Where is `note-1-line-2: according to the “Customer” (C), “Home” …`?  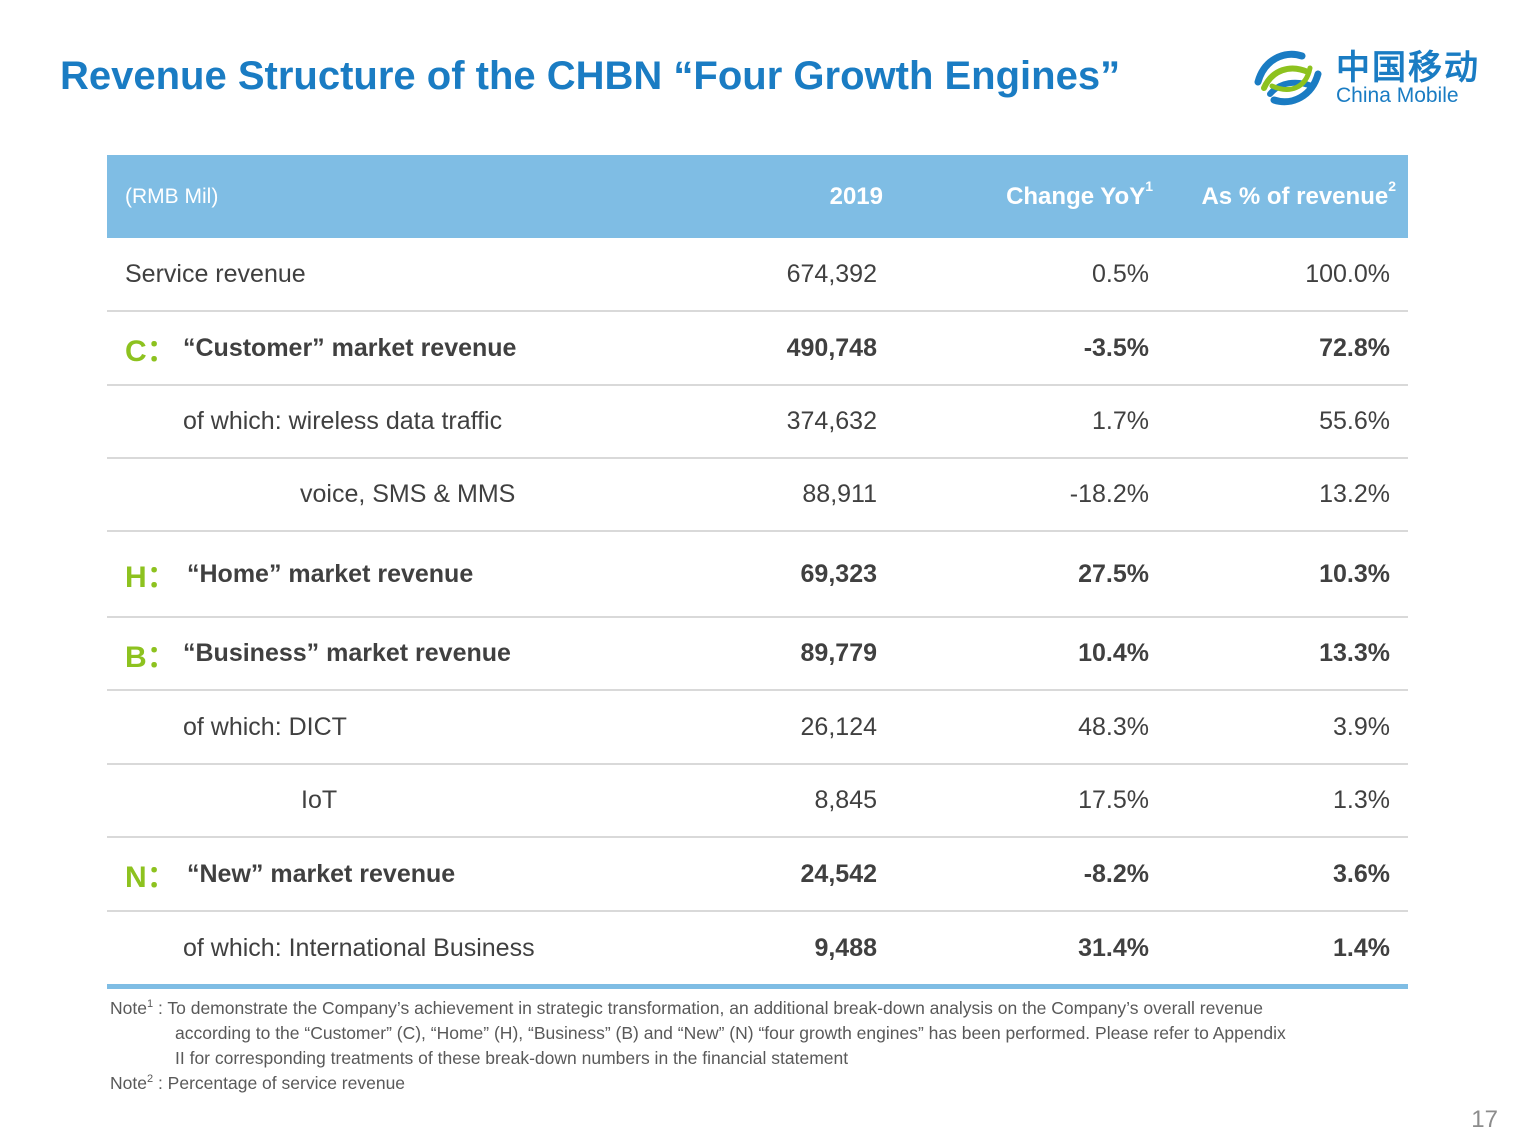
note-1-line-2: according to the “Customer” (C), “Home” … is located at coordinates (730, 1033).